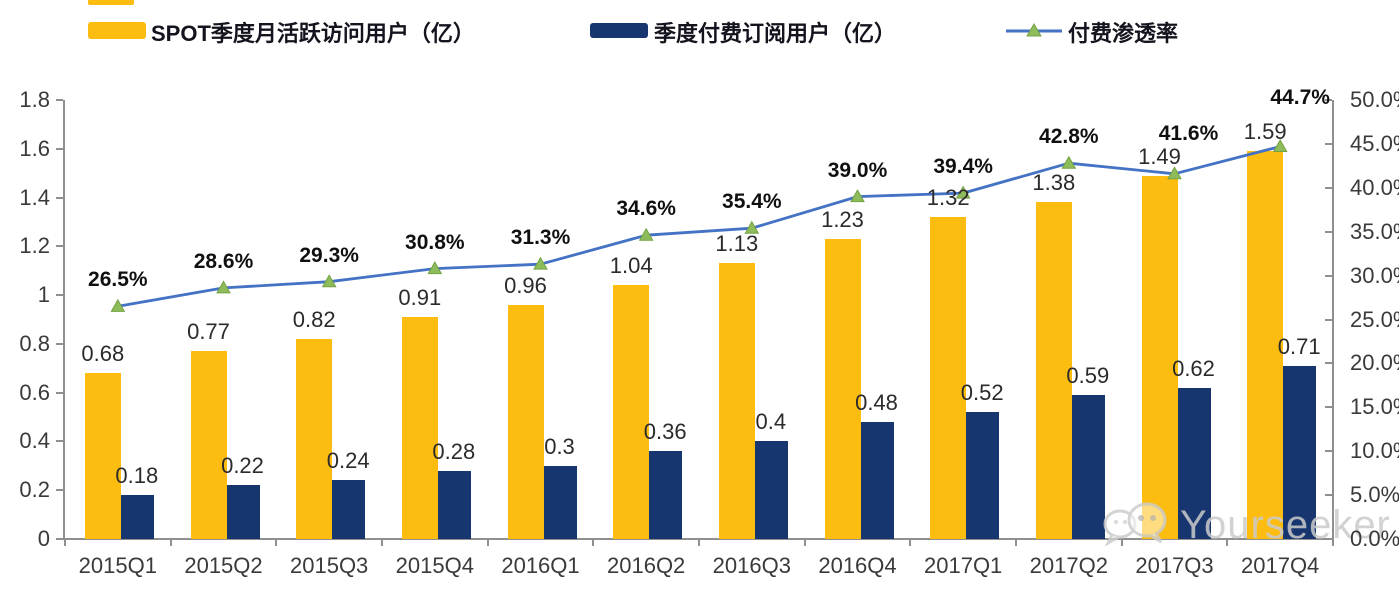  I want to click on penetration-line-legend-marker, so click(1034, 33).